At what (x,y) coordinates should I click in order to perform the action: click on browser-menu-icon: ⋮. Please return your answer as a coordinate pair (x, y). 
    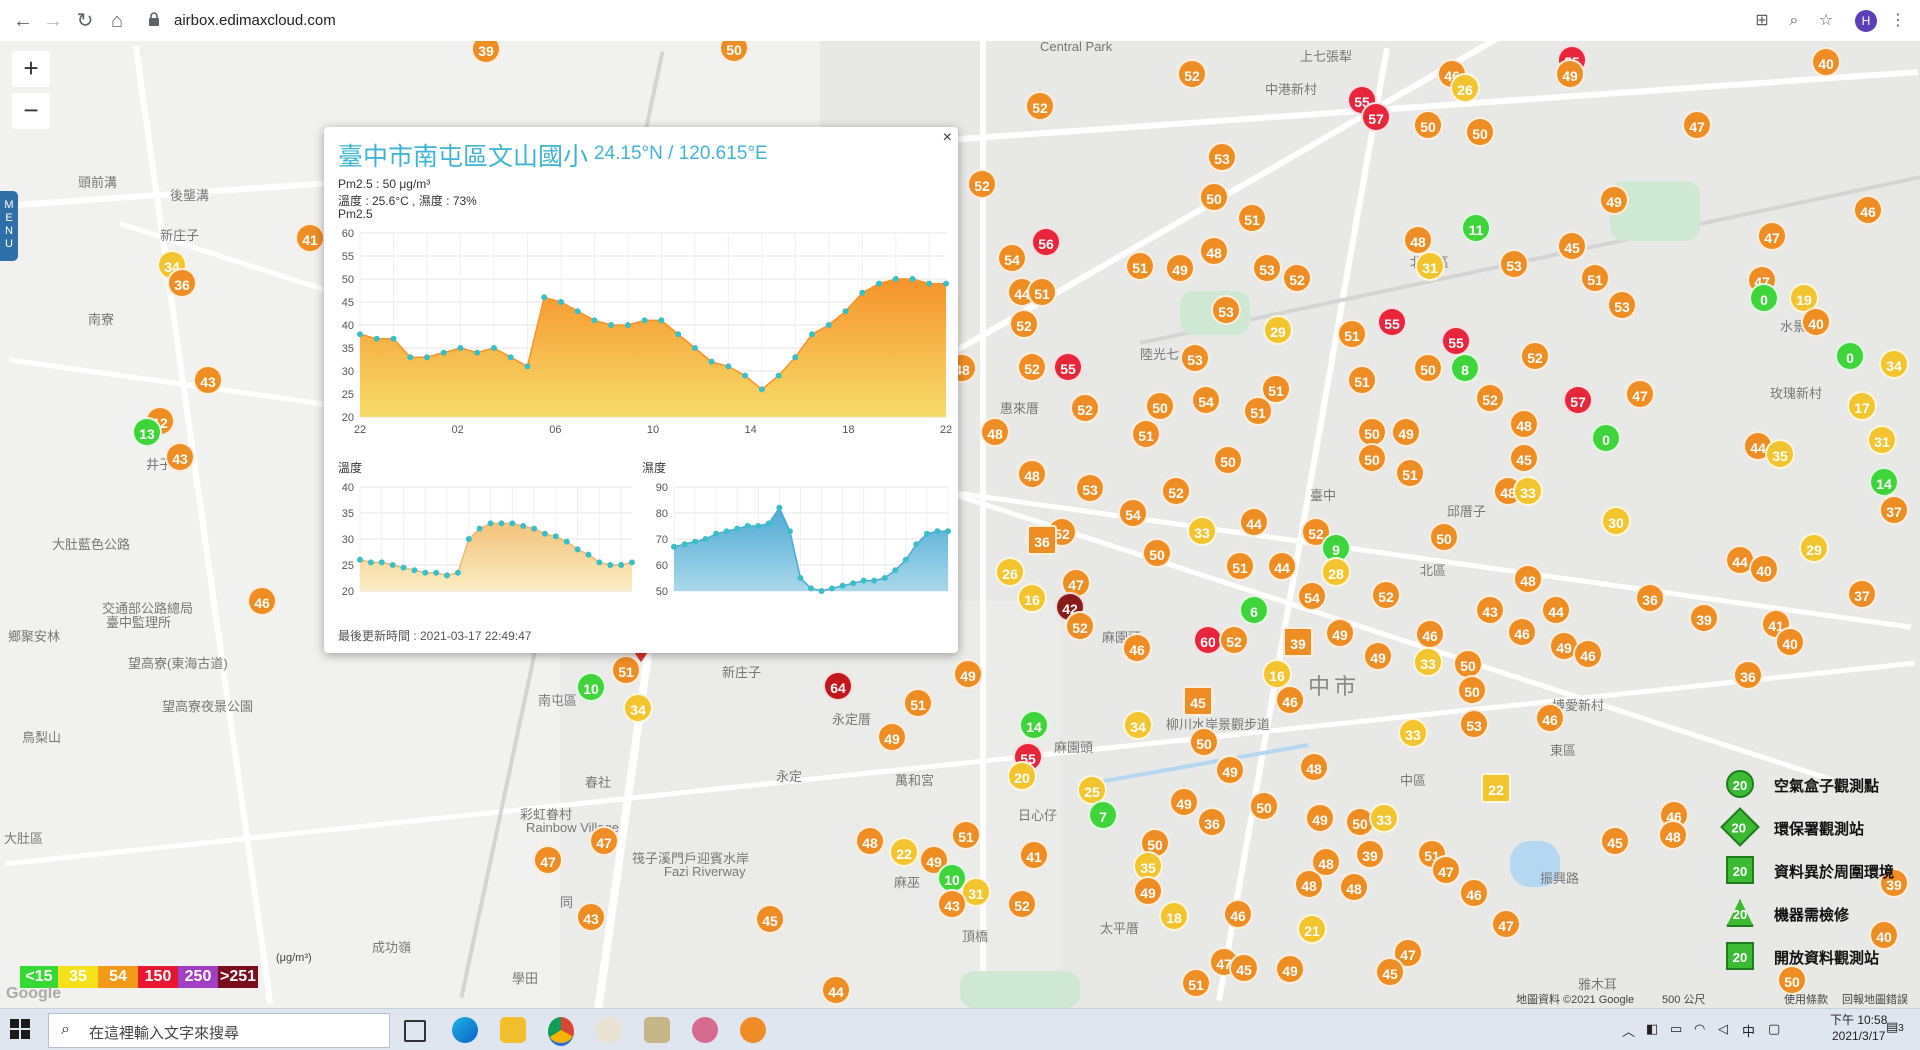
    Looking at the image, I should click on (1898, 20).